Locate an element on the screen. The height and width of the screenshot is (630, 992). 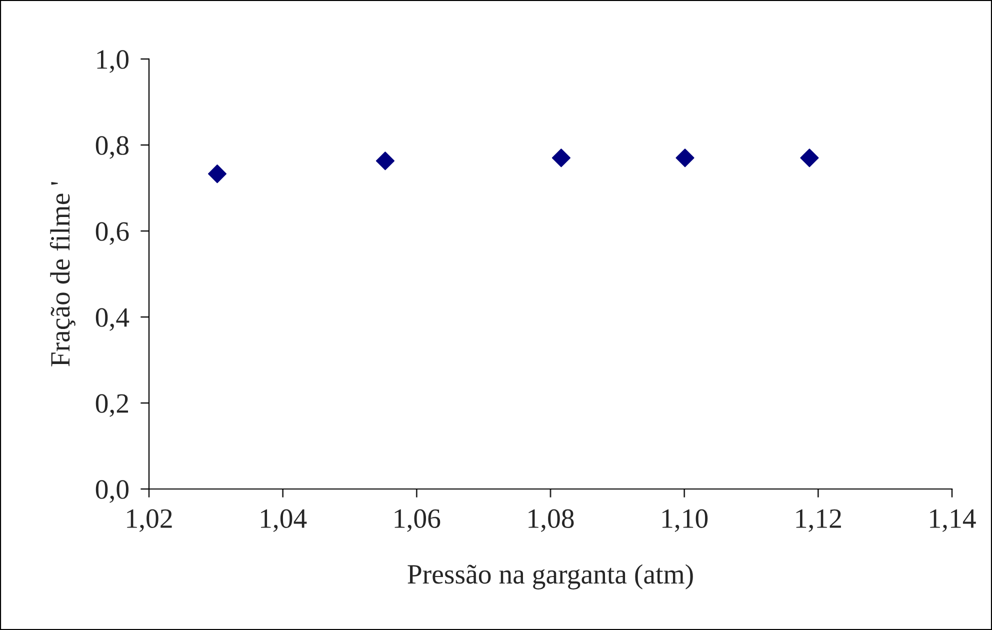
y-tick-label: 0,2 is located at coordinates (112, 405).